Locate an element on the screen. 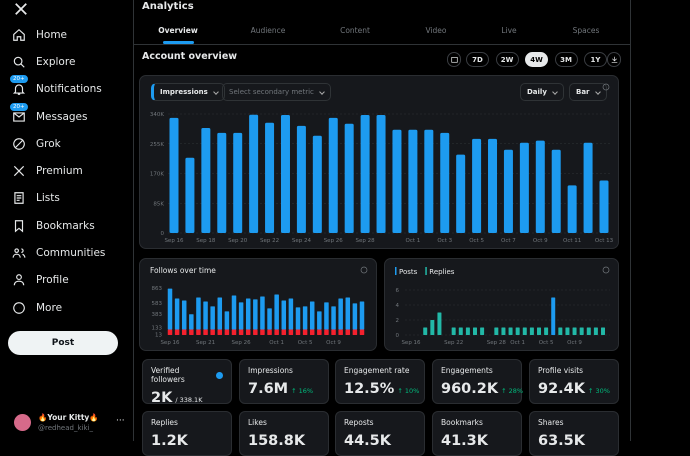  range-button: 7D is located at coordinates (477, 59).